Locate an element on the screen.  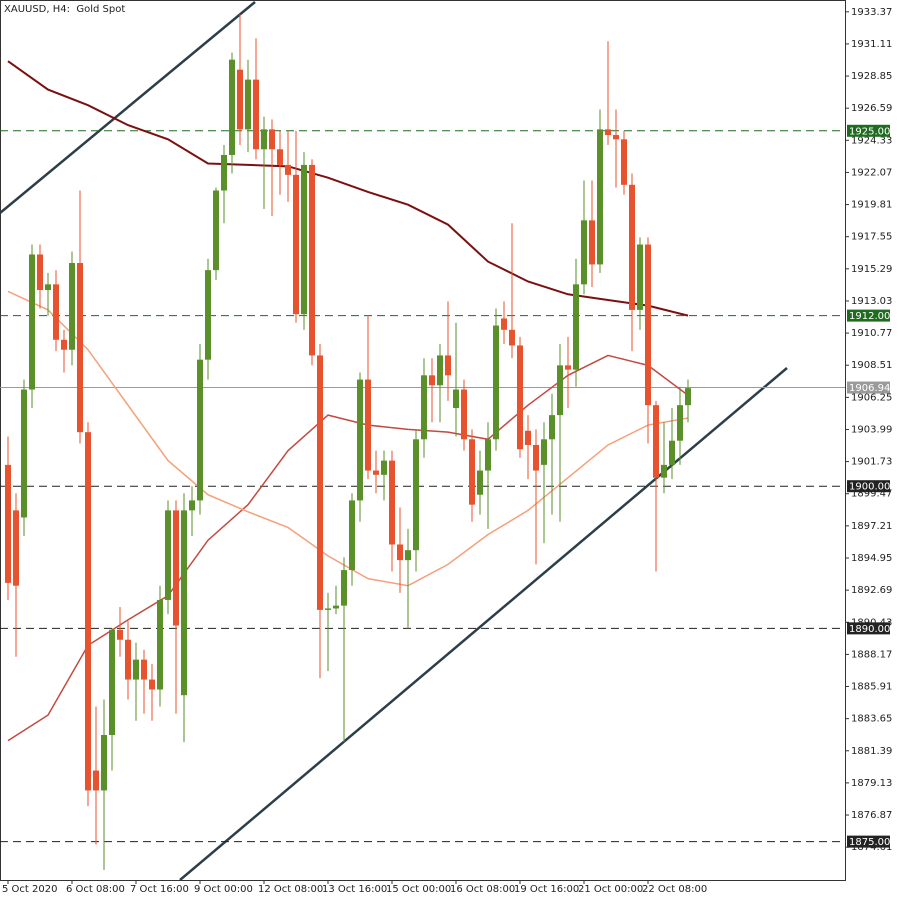
x-tick-label: 15 Oct 00:00 is located at coordinates (418, 889).